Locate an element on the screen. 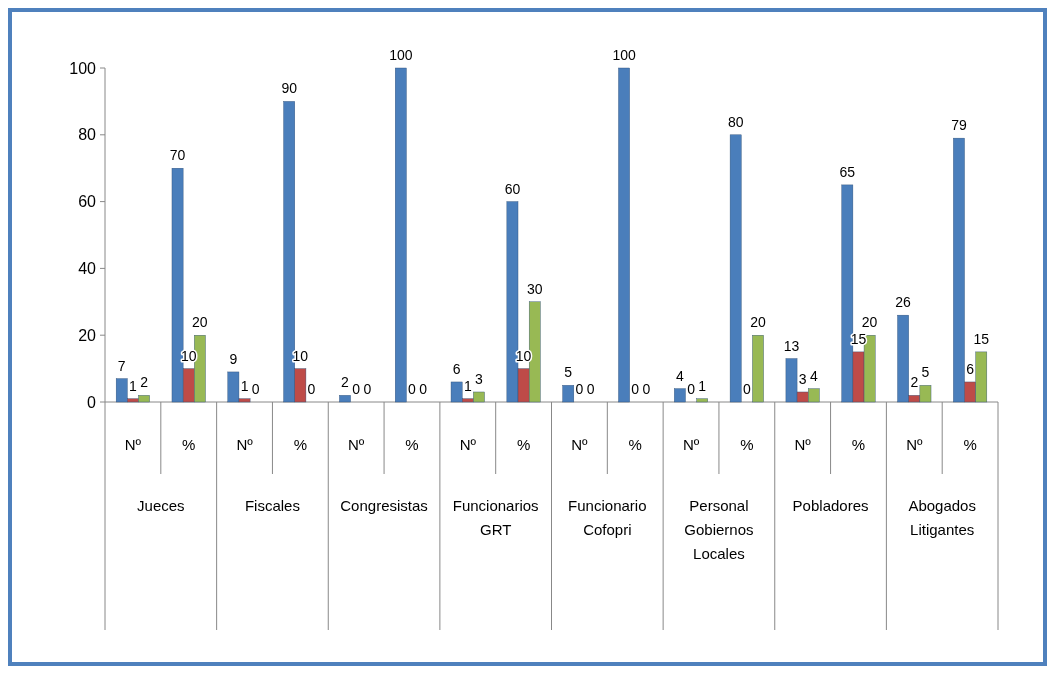  data-label: 7 is located at coordinates (121, 365).